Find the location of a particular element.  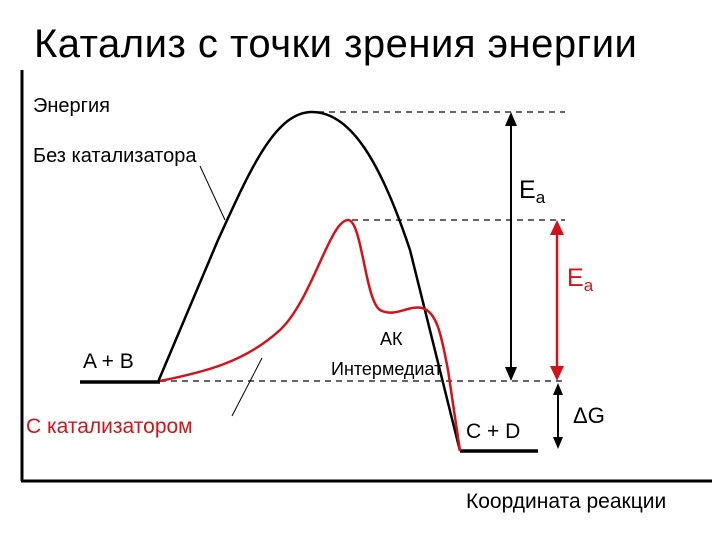

ea-uncatalyzed-arrowhead-bottom is located at coordinates (511, 374).